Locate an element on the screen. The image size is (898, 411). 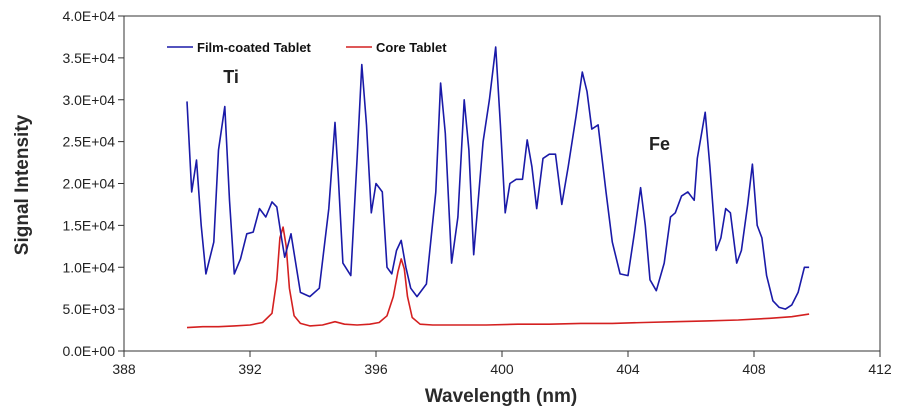
x-tick-label: 396 is located at coordinates (376, 369).